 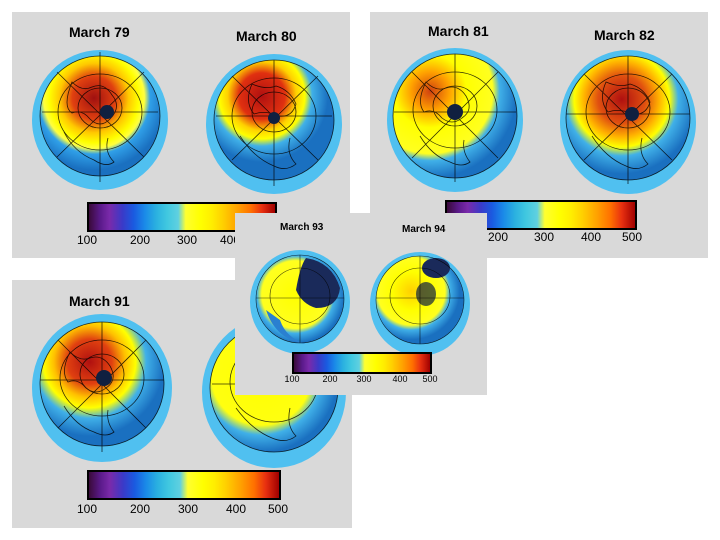 I want to click on title-march-79: March 79, so click(x=99, y=32).